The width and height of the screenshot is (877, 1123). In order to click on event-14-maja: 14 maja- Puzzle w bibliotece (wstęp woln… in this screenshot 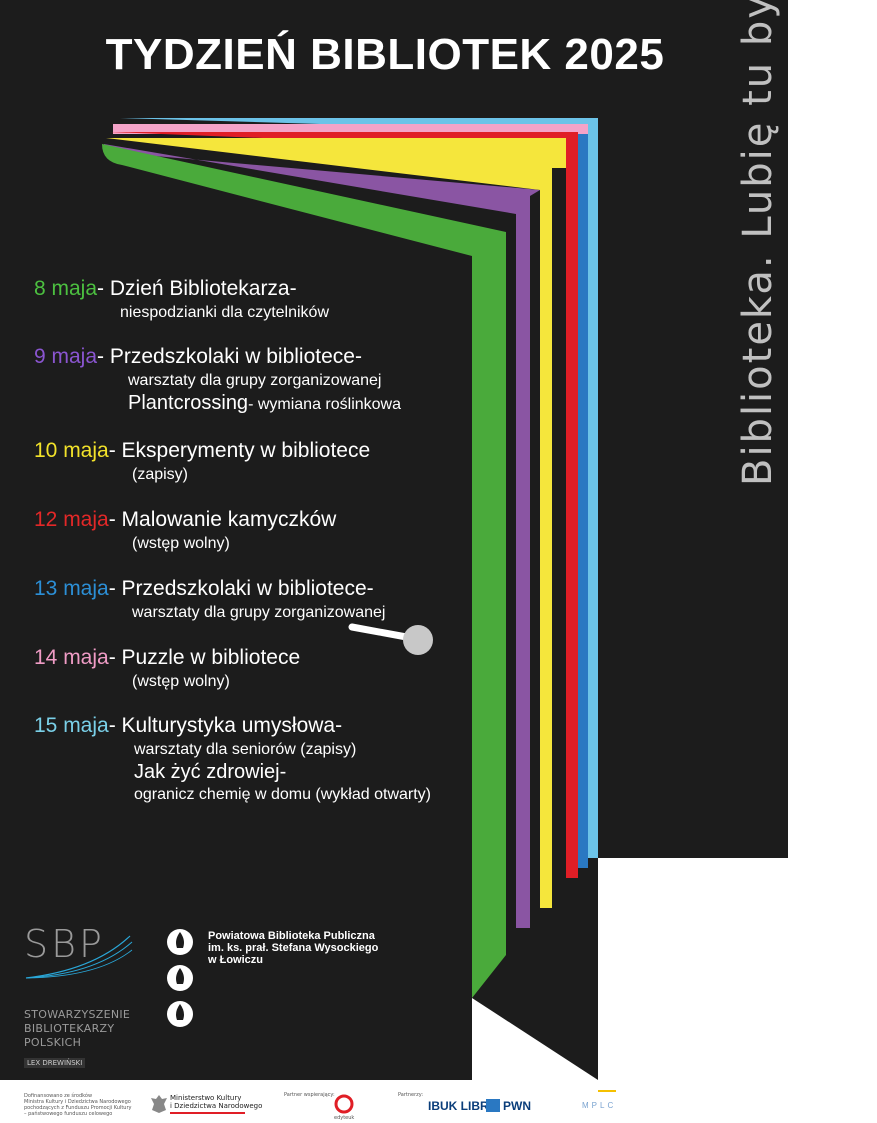, I will do `click(167, 668)`.